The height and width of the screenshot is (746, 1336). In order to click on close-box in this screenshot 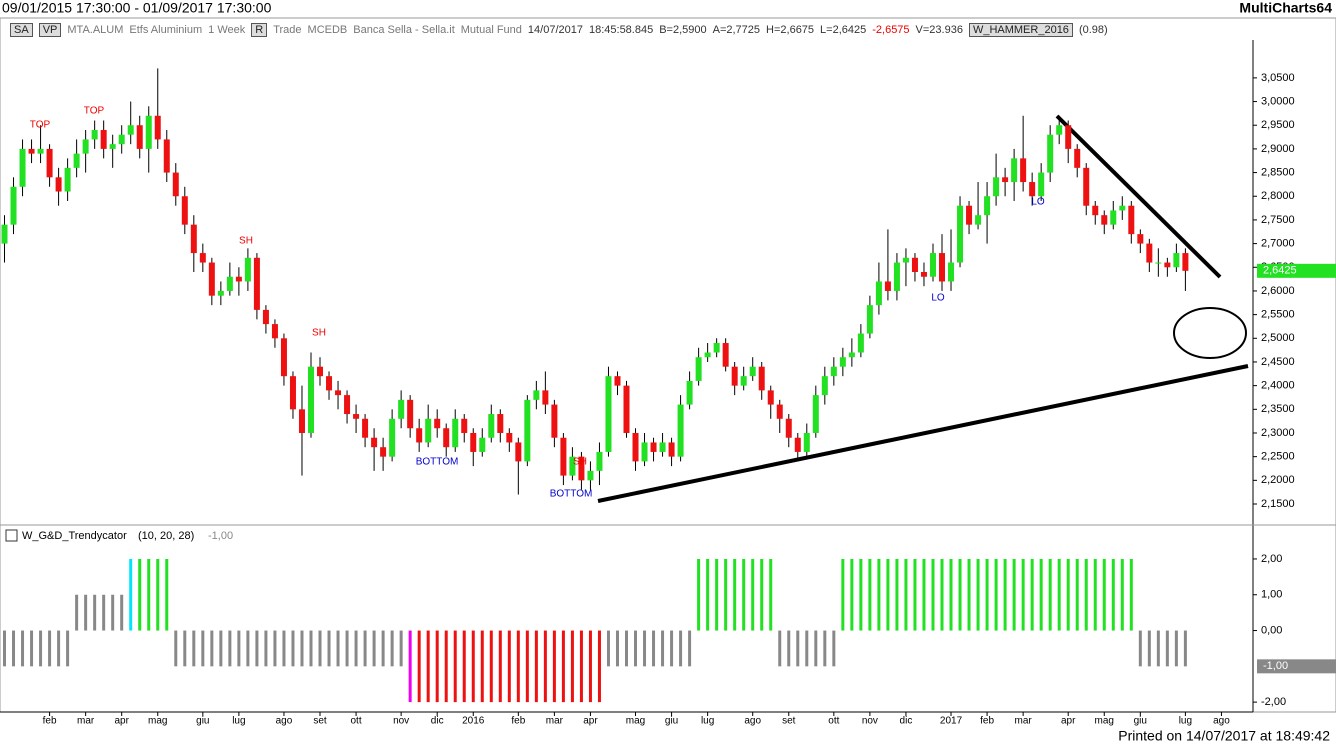, I will do `click(11, 535)`.